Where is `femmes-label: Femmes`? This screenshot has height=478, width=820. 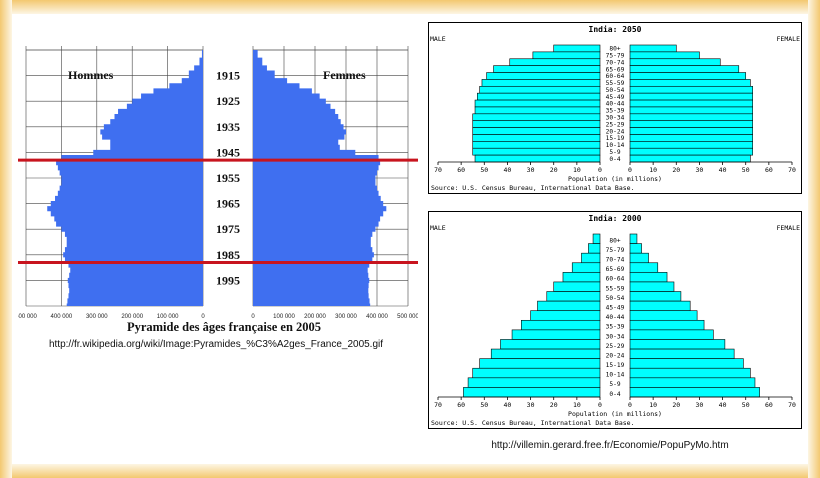
femmes-label: Femmes is located at coordinates (344, 75).